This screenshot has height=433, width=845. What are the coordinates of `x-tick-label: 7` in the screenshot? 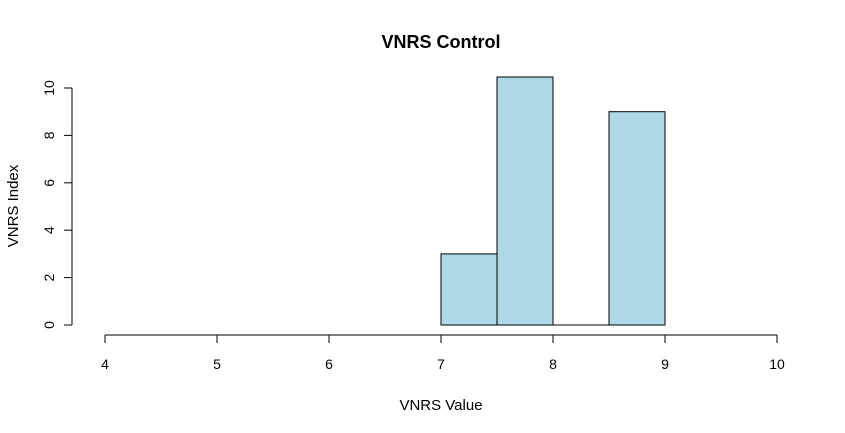 It's located at (441, 364).